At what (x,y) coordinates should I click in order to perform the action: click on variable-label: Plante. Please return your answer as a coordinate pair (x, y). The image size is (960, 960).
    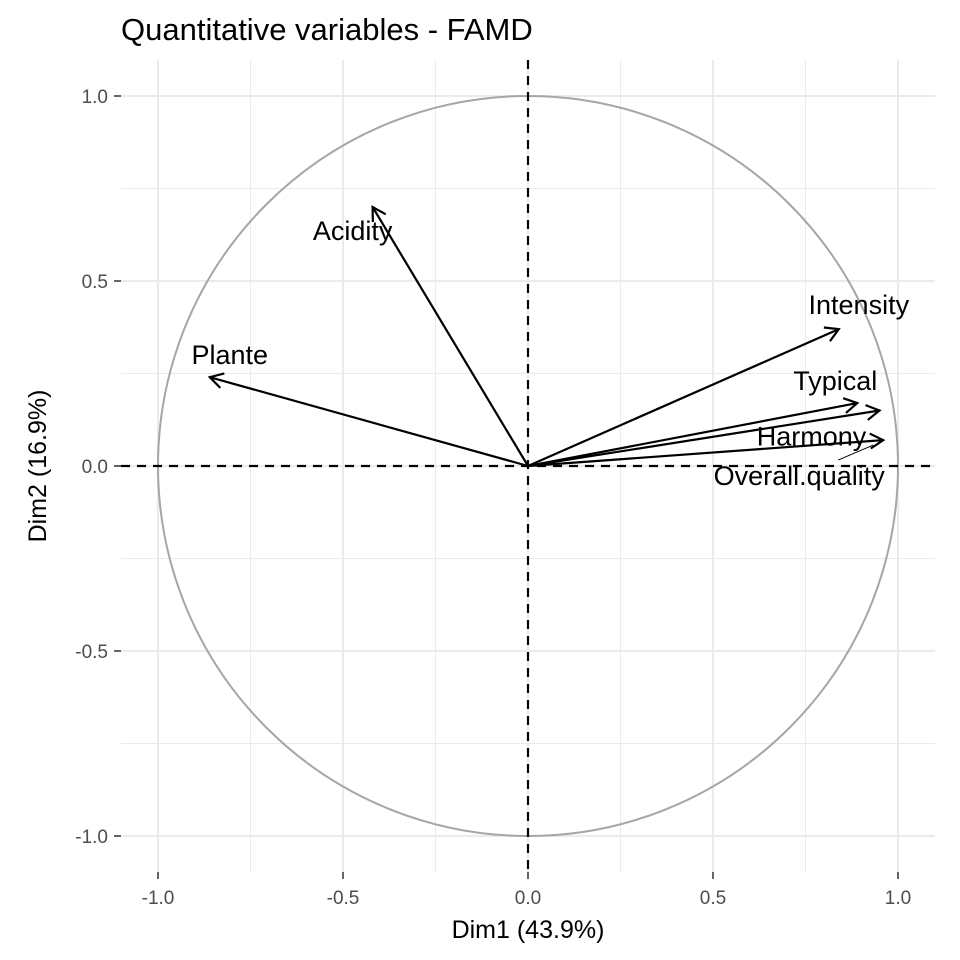
    Looking at the image, I should click on (230, 355).